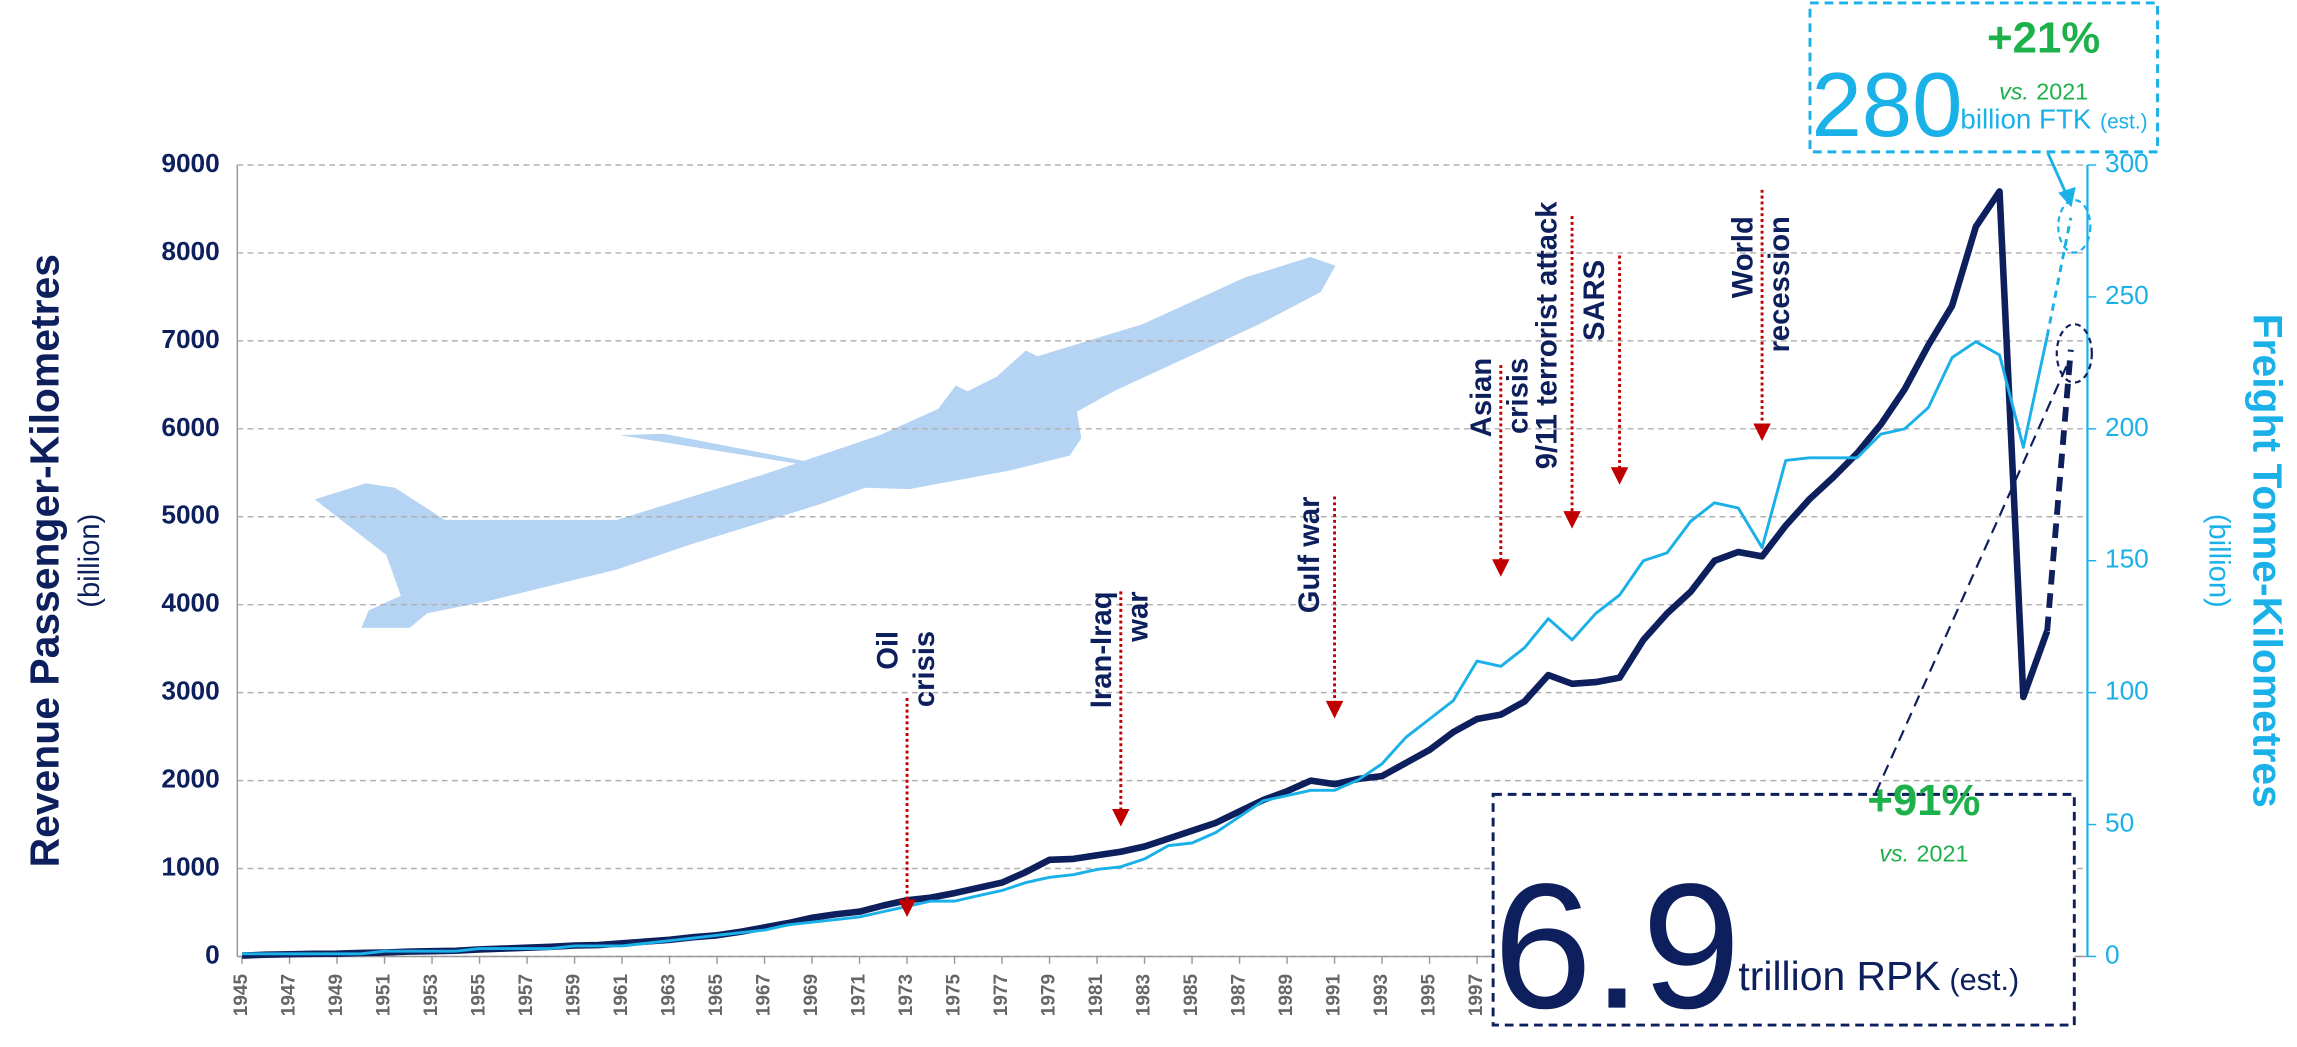  Describe the element at coordinates (2059, 490) in the screenshot. I see `rpk-line` at that location.